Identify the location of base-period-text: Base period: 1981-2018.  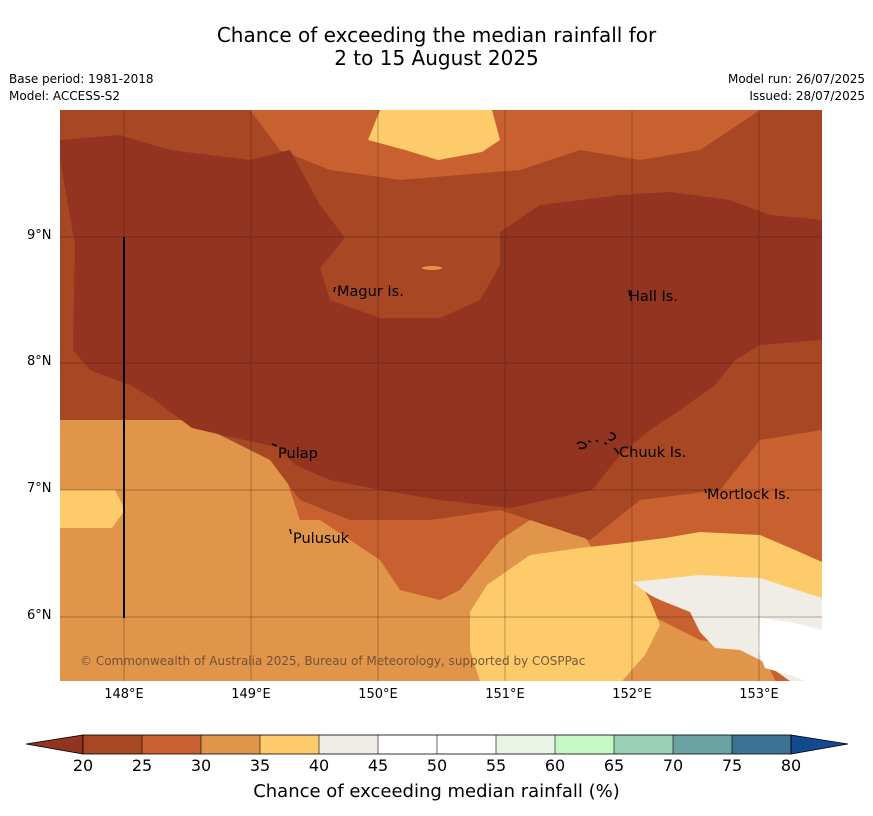
(81, 79).